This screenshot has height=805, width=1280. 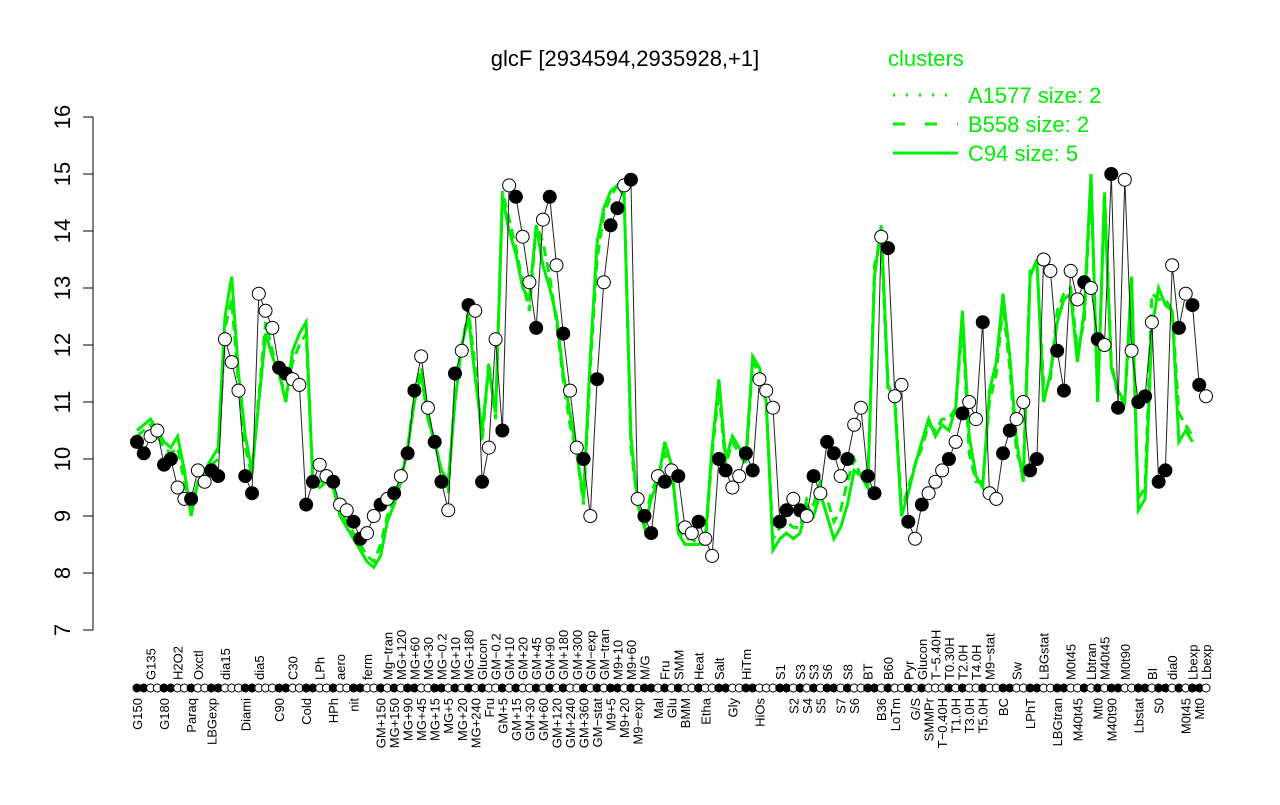 What do you see at coordinates (665, 671) in the screenshot?
I see `x-tick-label: Fru` at bounding box center [665, 671].